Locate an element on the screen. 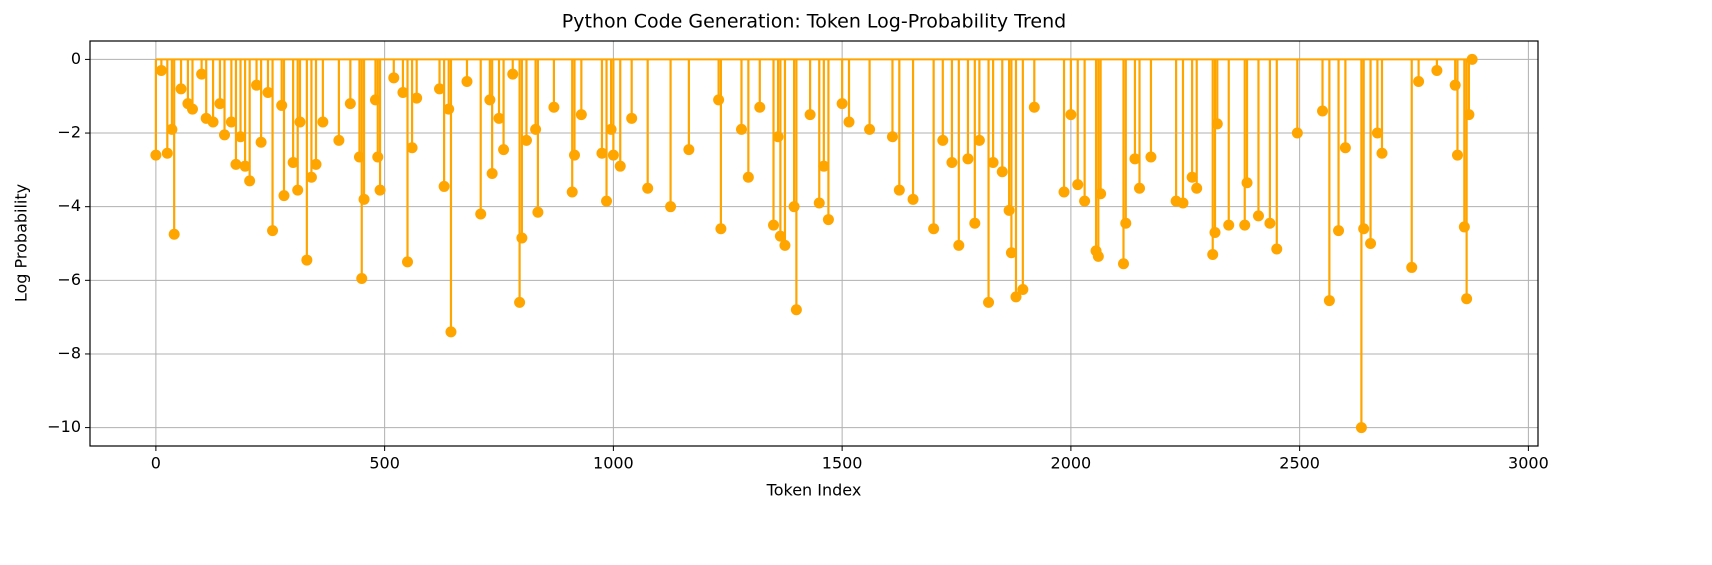 The width and height of the screenshot is (1712, 565). y-tick-label: −8 is located at coordinates (69, 352).